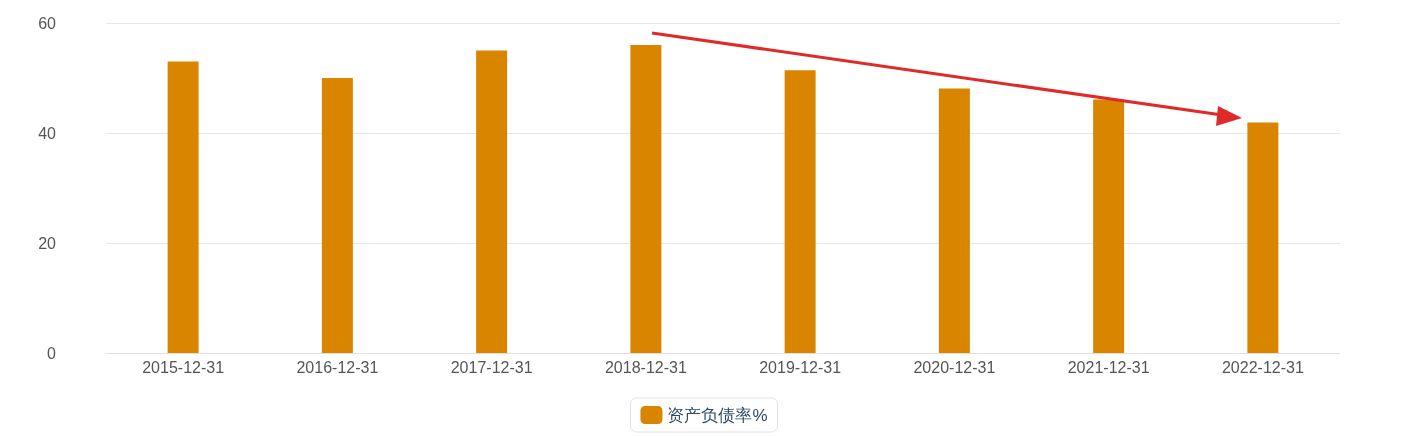  I want to click on x-tick-label: 2021-12-31, so click(1108, 367).